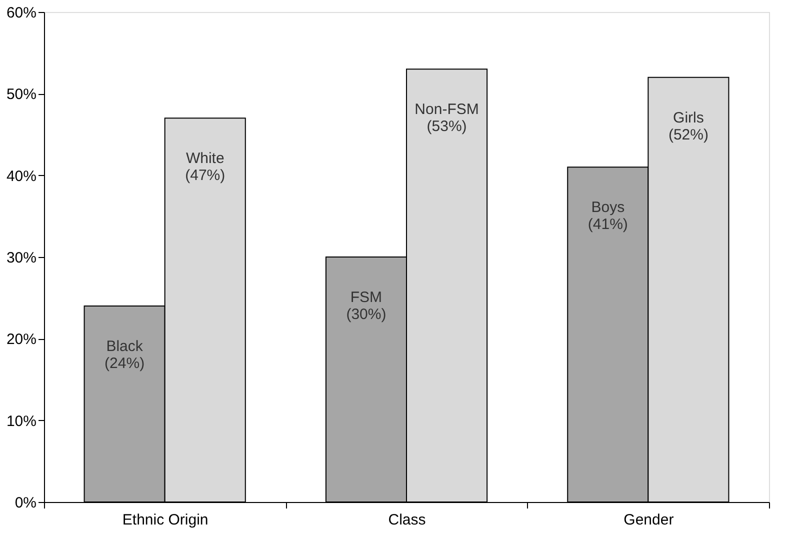 The image size is (798, 540). I want to click on data-label: Non-FSM (53%), so click(446, 118).